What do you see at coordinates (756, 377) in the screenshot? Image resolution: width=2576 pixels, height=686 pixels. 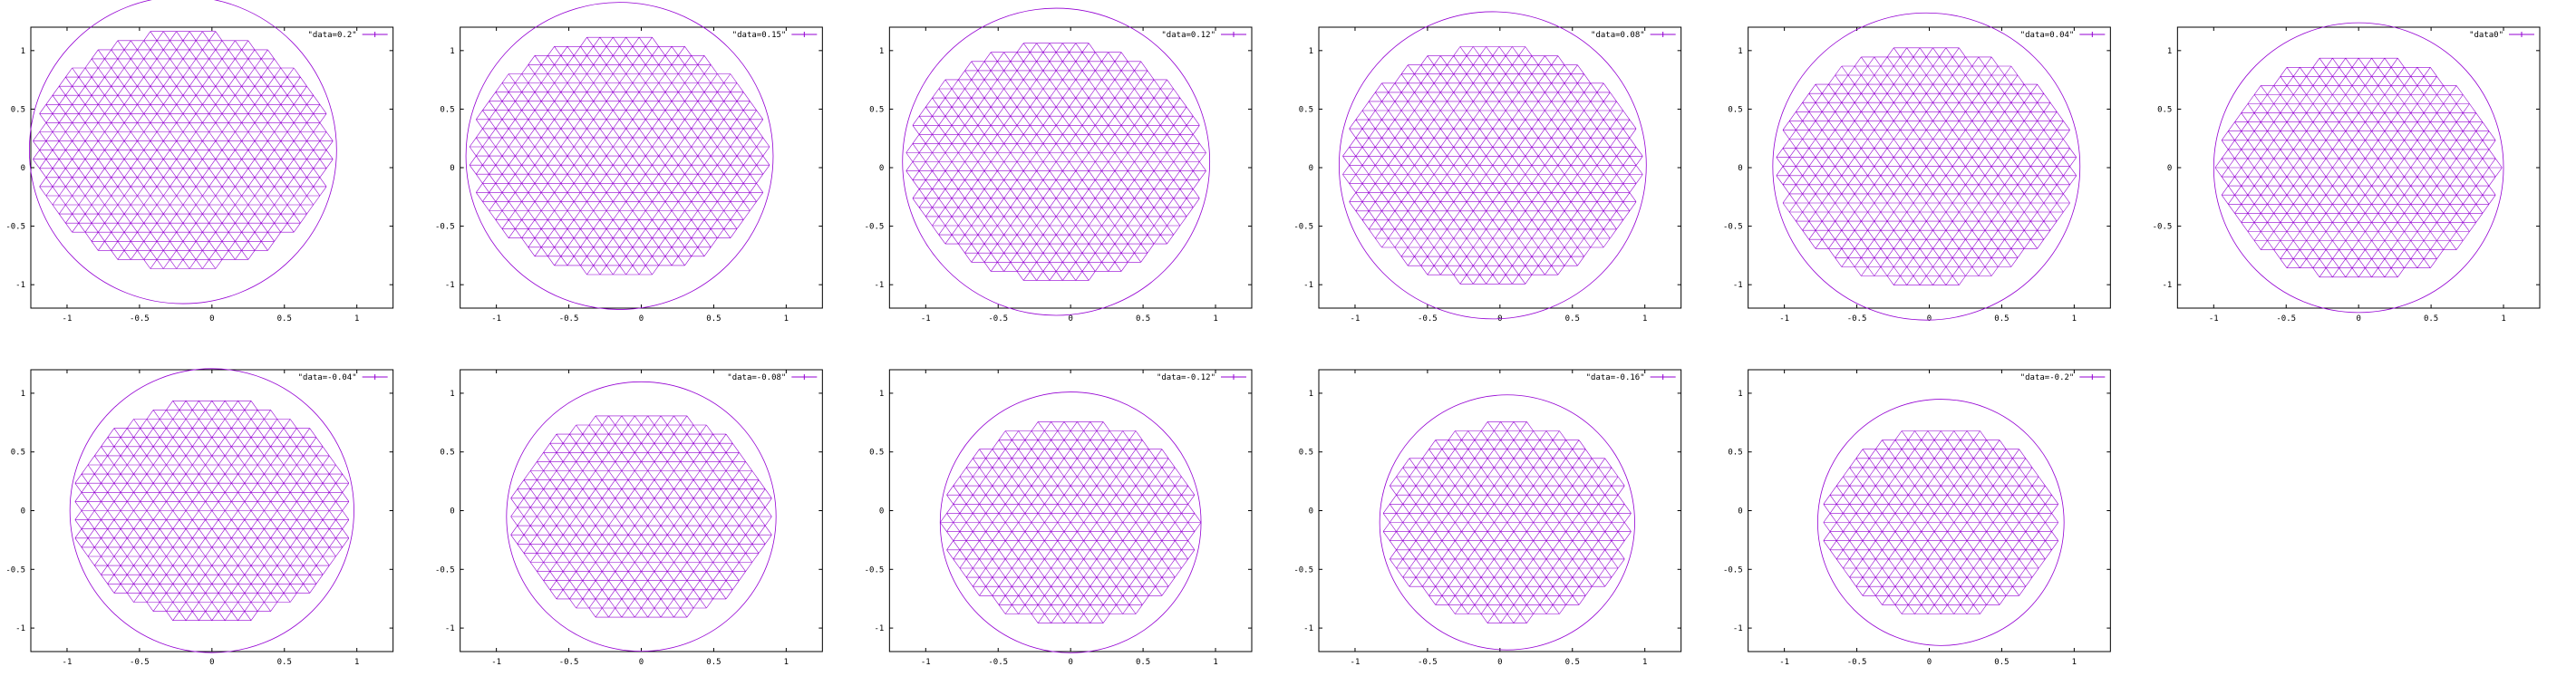 I see `legend-label: "data=-0.08"` at bounding box center [756, 377].